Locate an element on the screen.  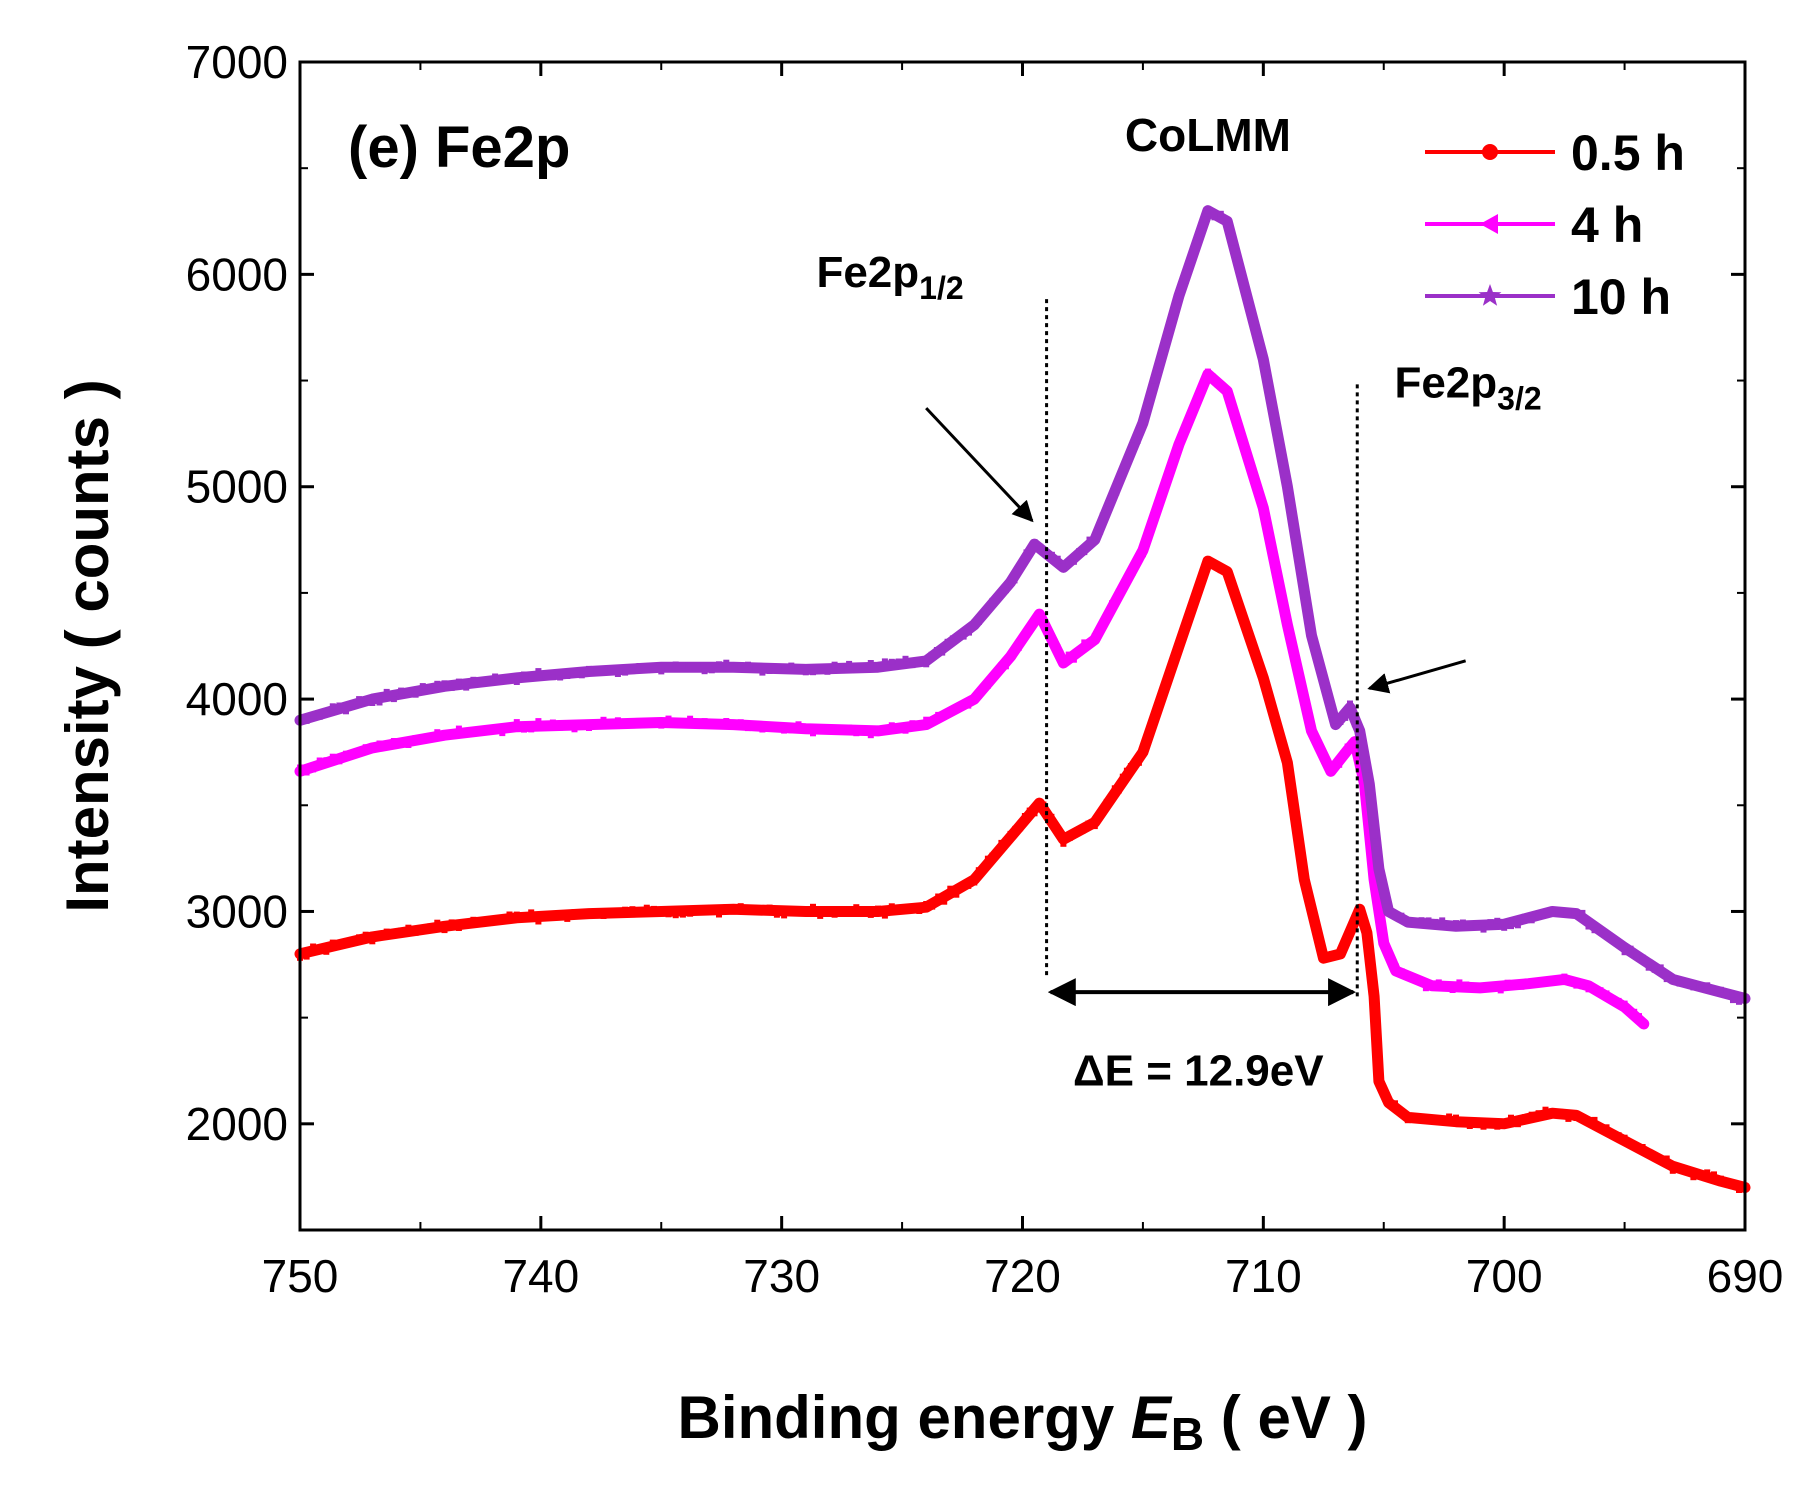
annotation-fe2p-1-2-main: Fe2p is located at coordinates (867, 272).